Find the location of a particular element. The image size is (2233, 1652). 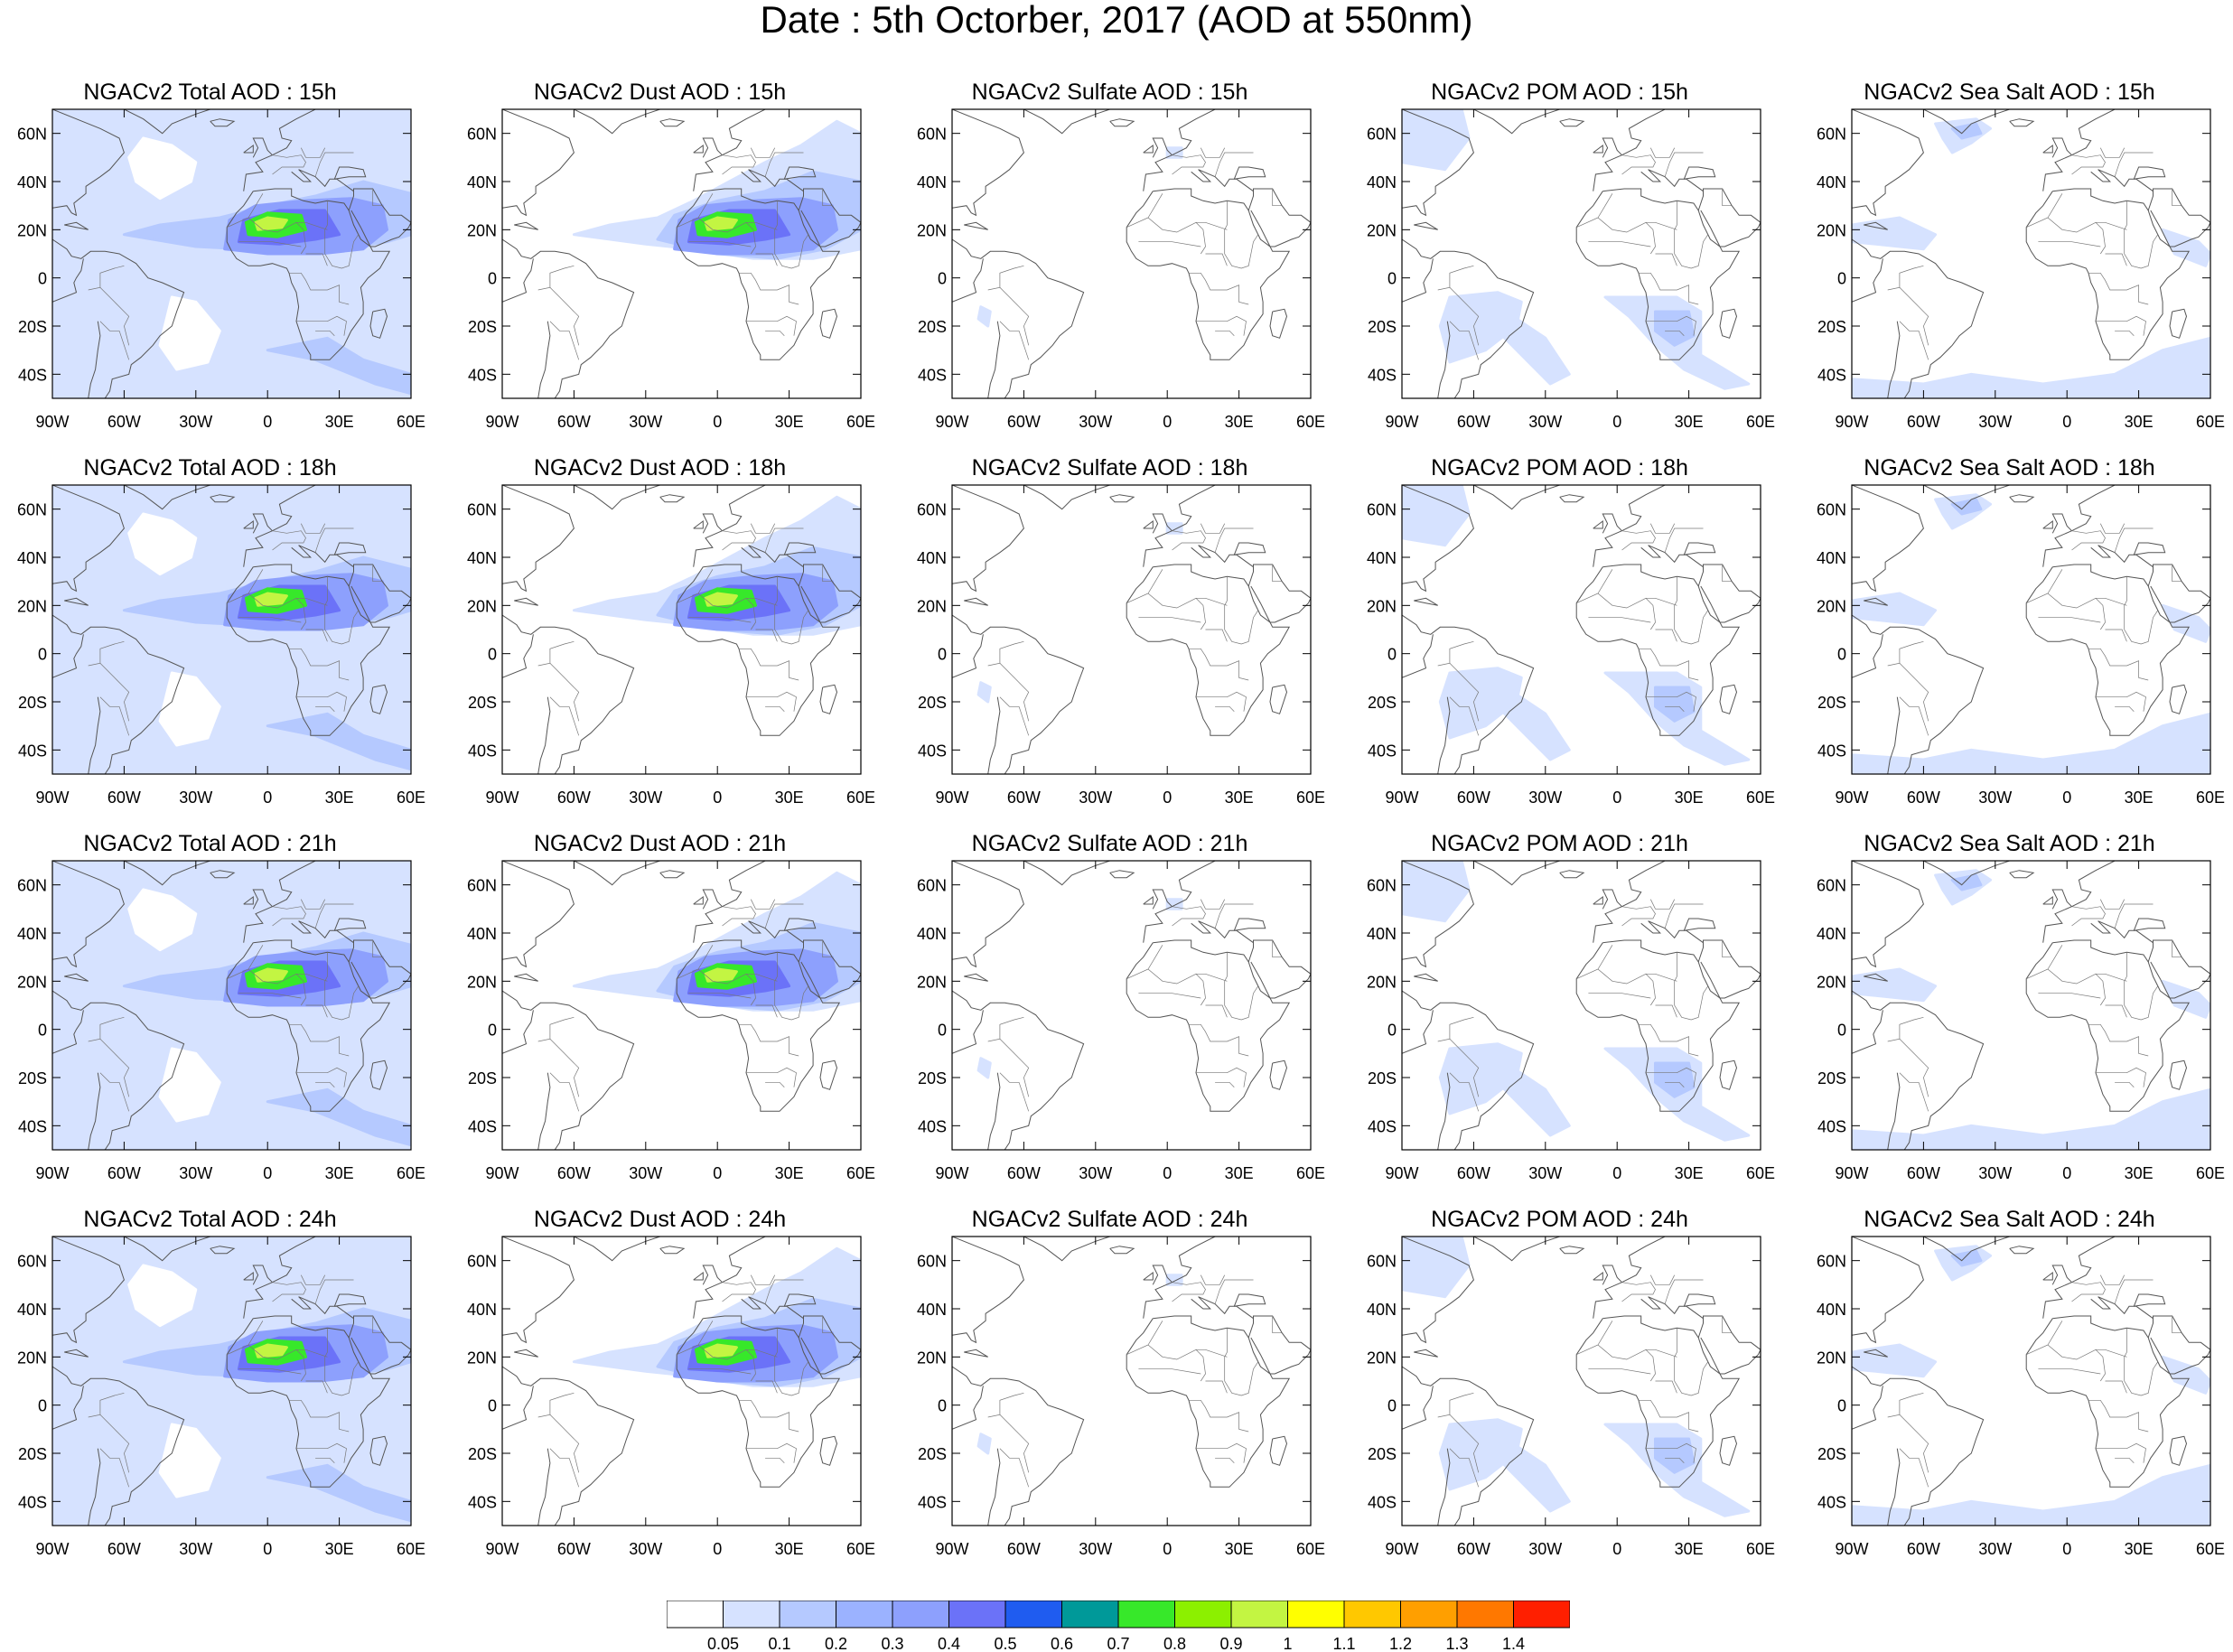

lon-tick-label: 30W is located at coordinates (1995, 1173).